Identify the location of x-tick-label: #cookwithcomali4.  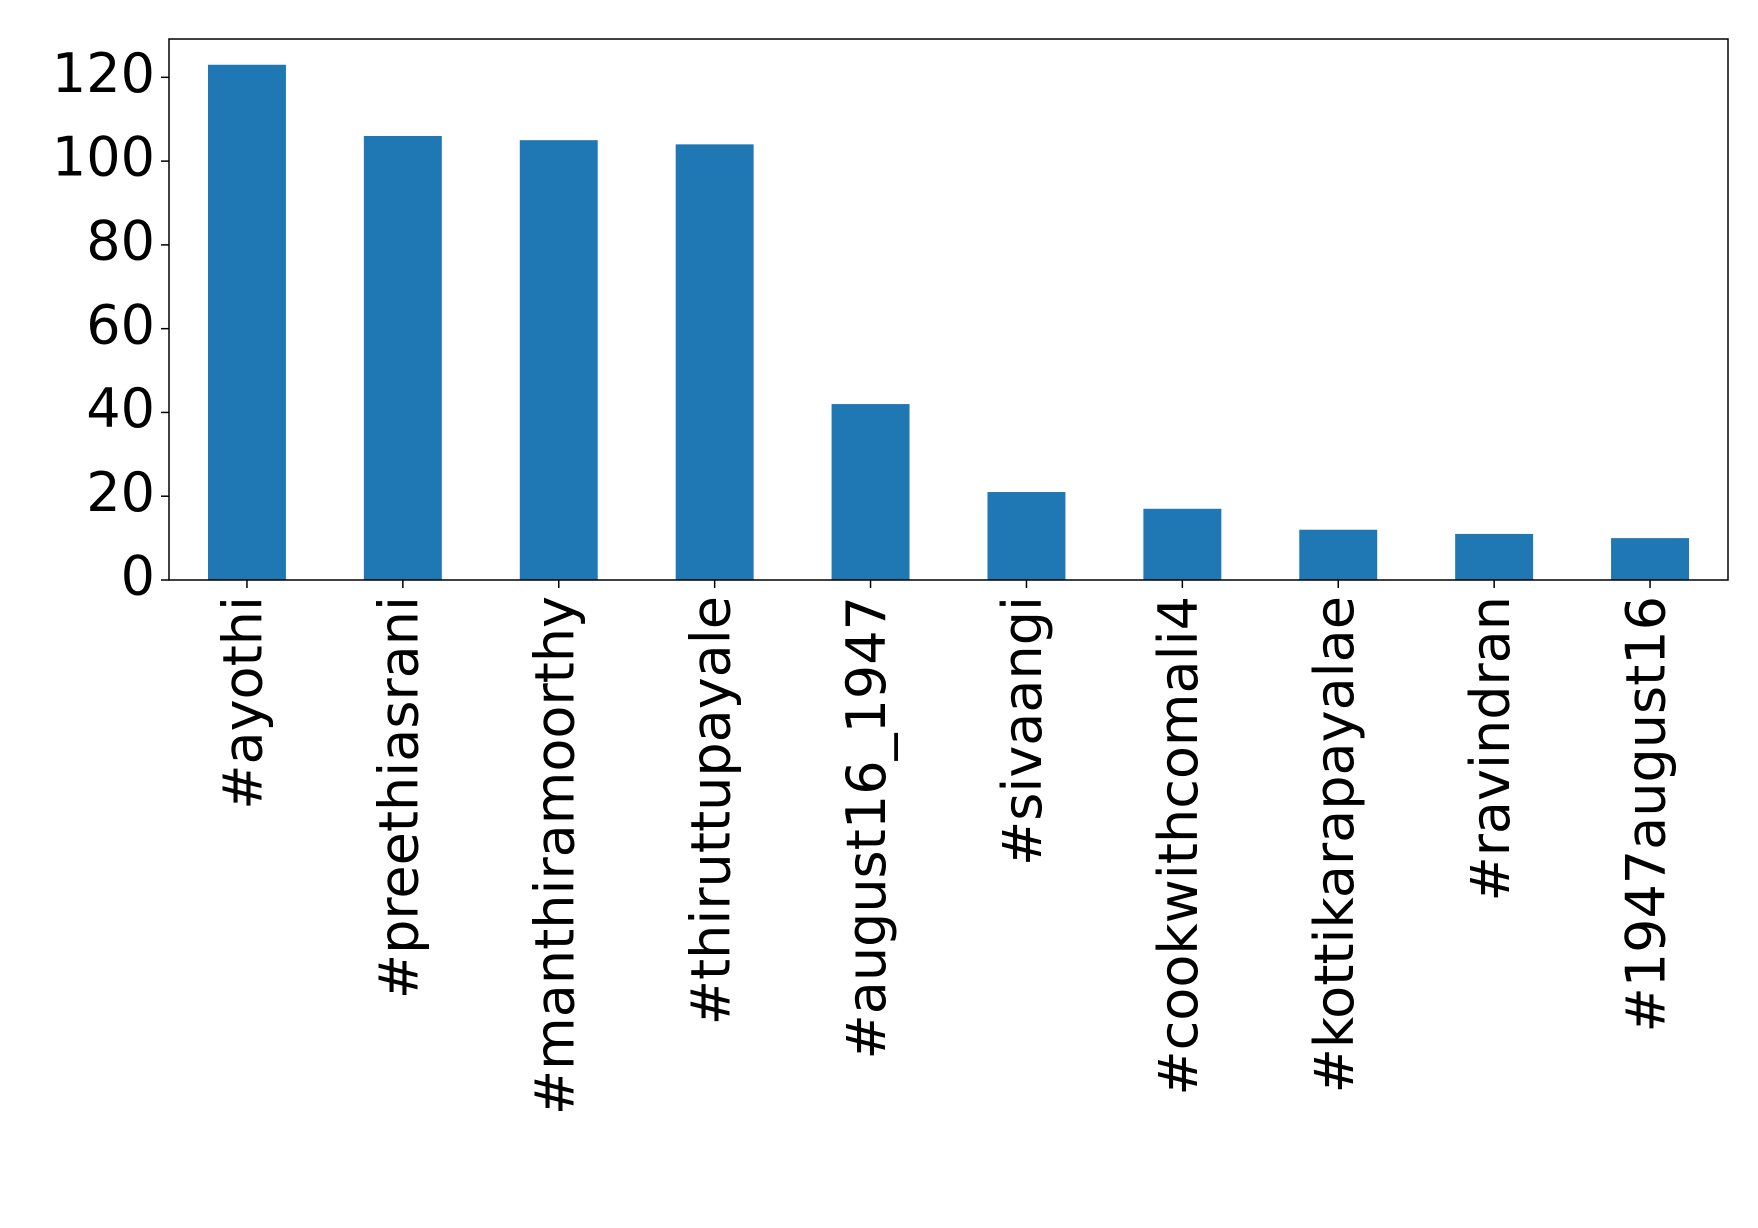
(1178, 846).